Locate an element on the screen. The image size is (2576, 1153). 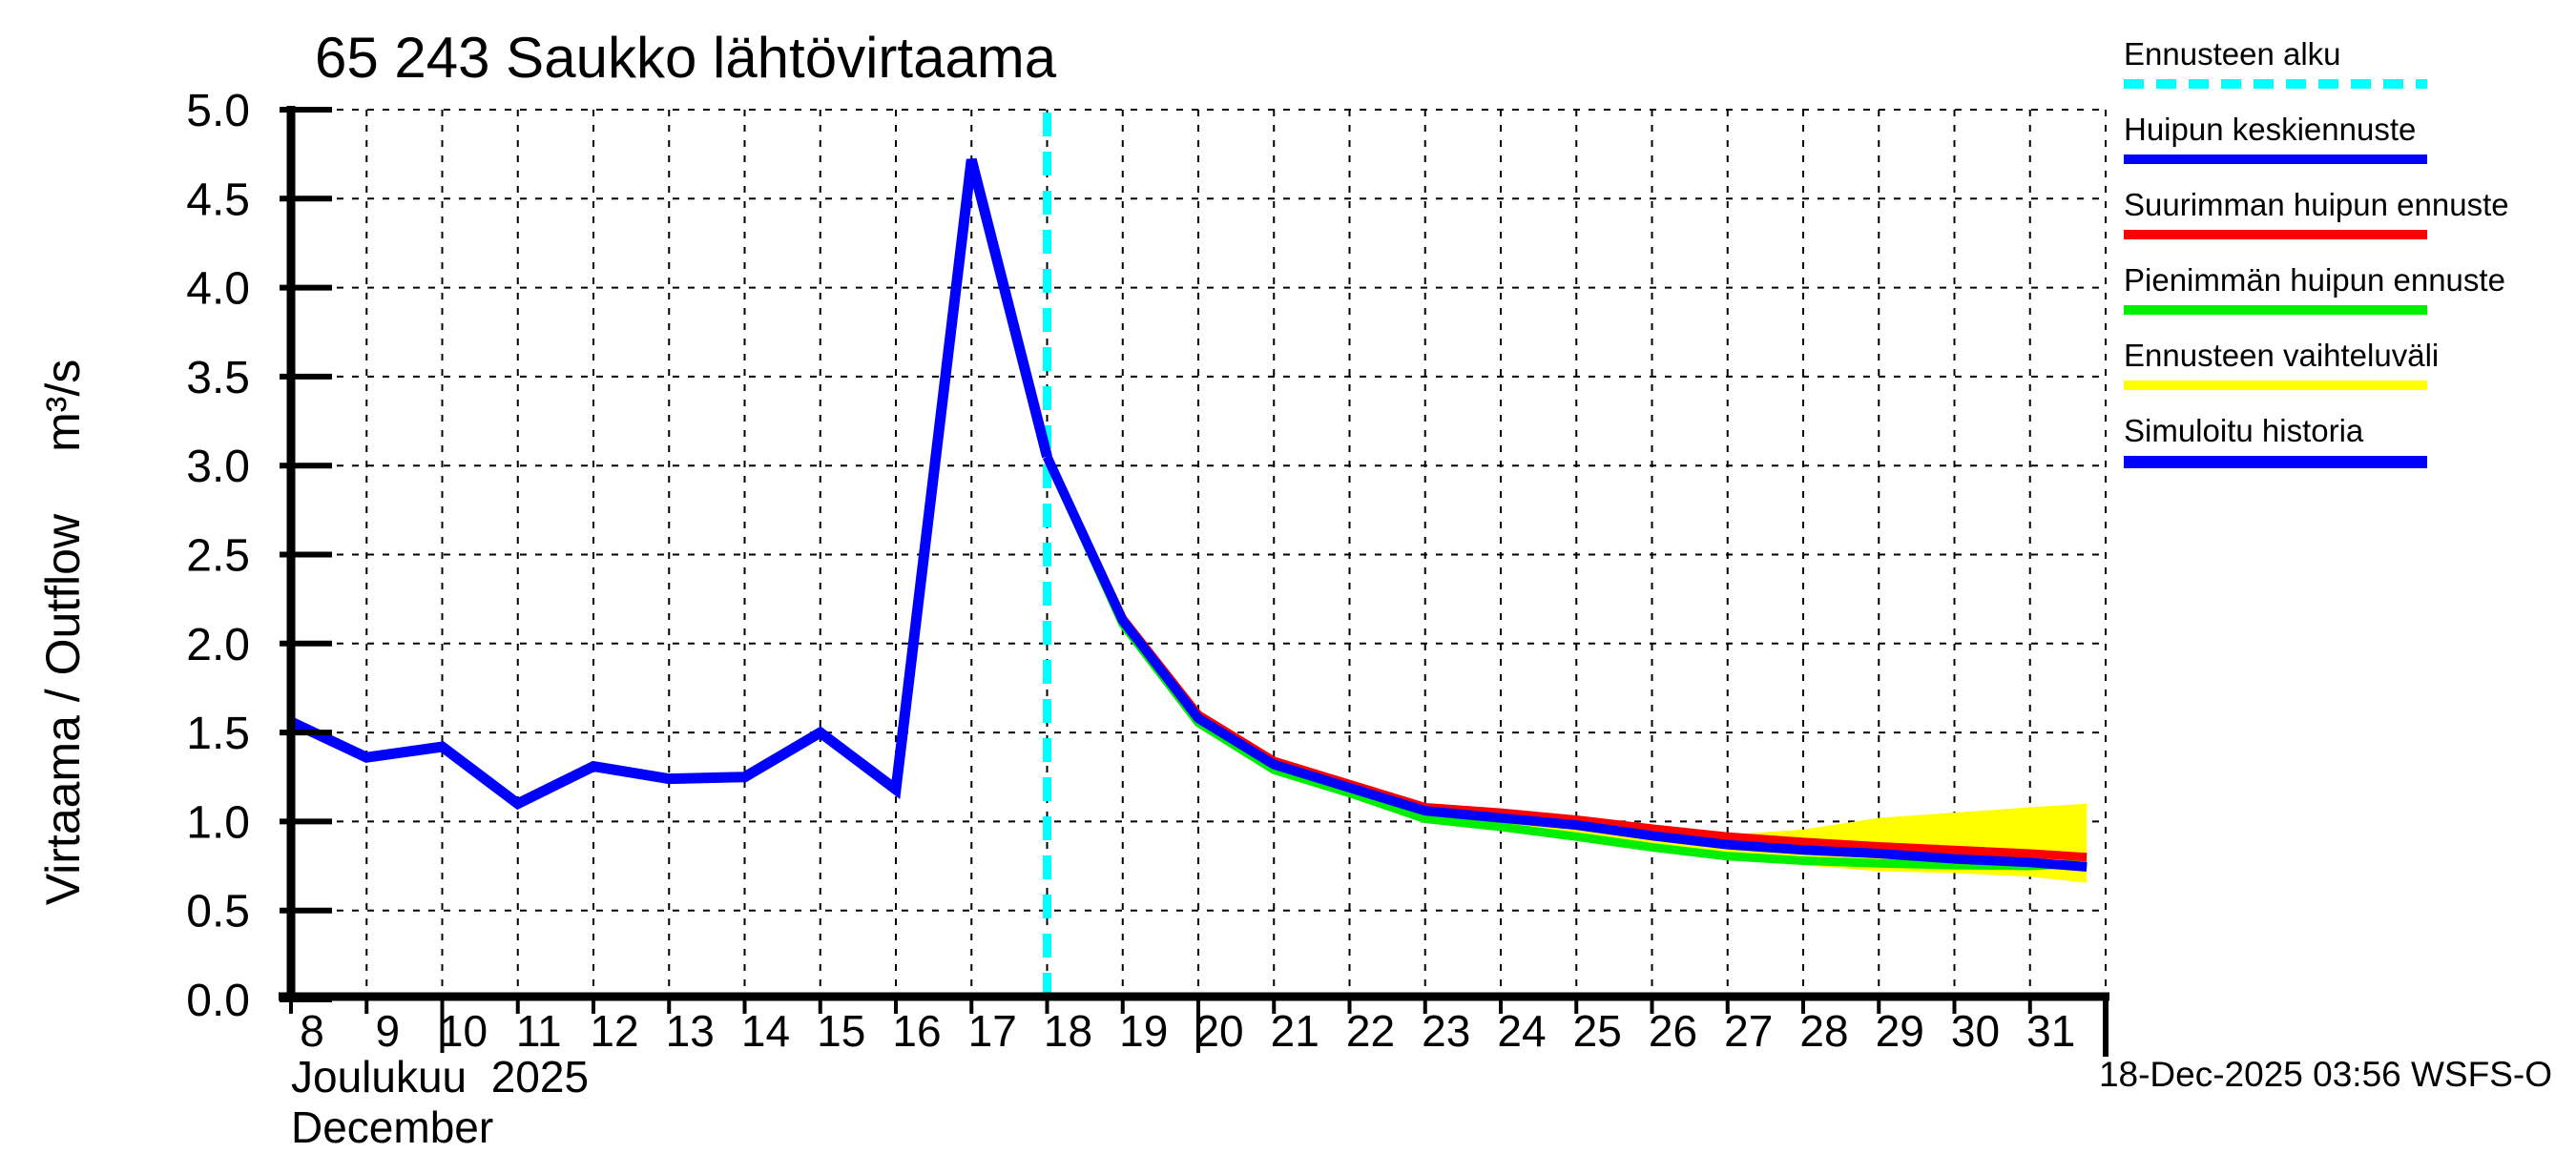
y-tick-label: 4.0 is located at coordinates (218, 289).